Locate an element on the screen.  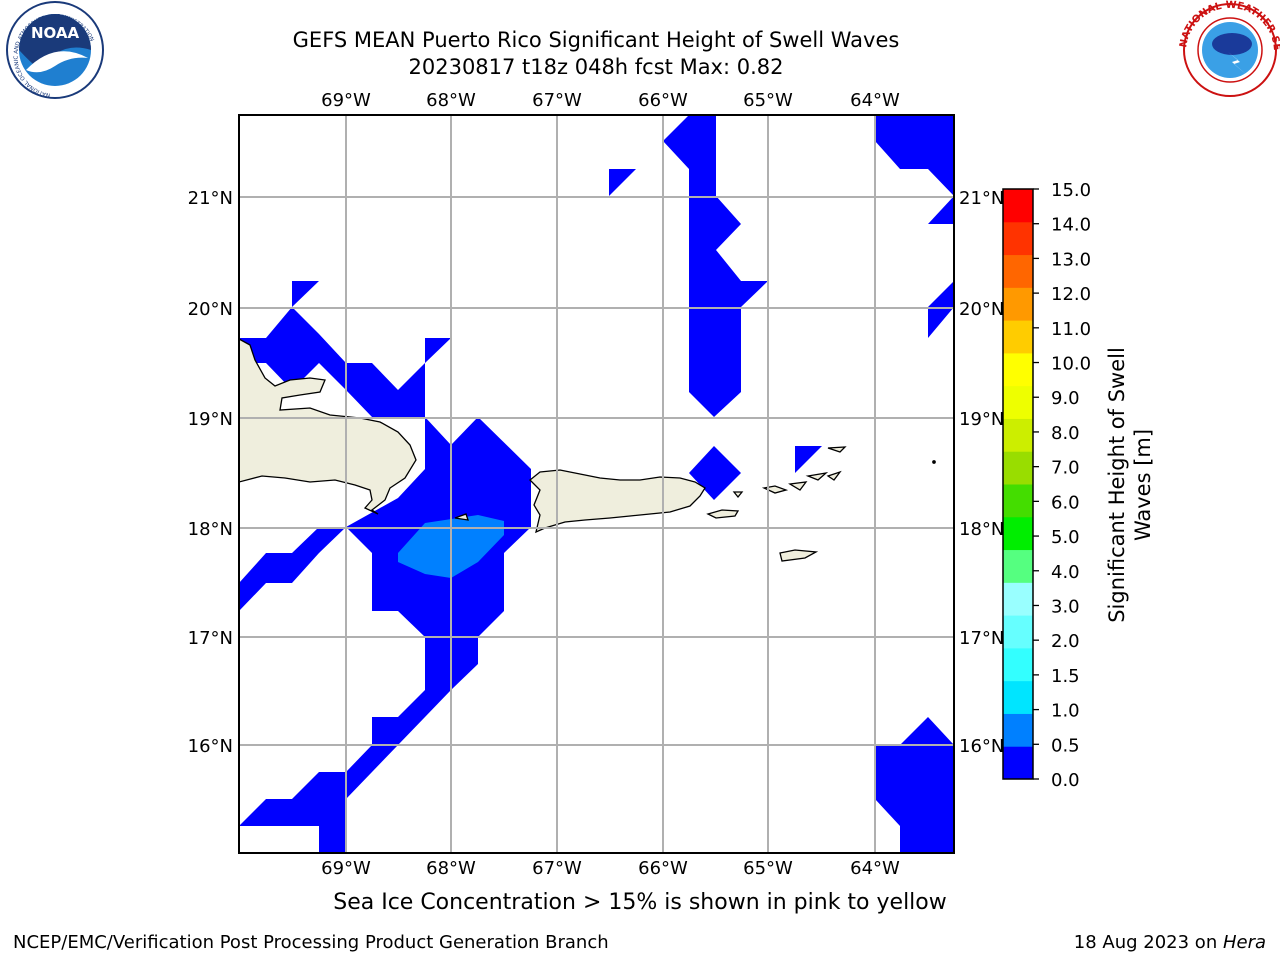
colorbar-tick-label: 6.0 is located at coordinates (1065, 502).